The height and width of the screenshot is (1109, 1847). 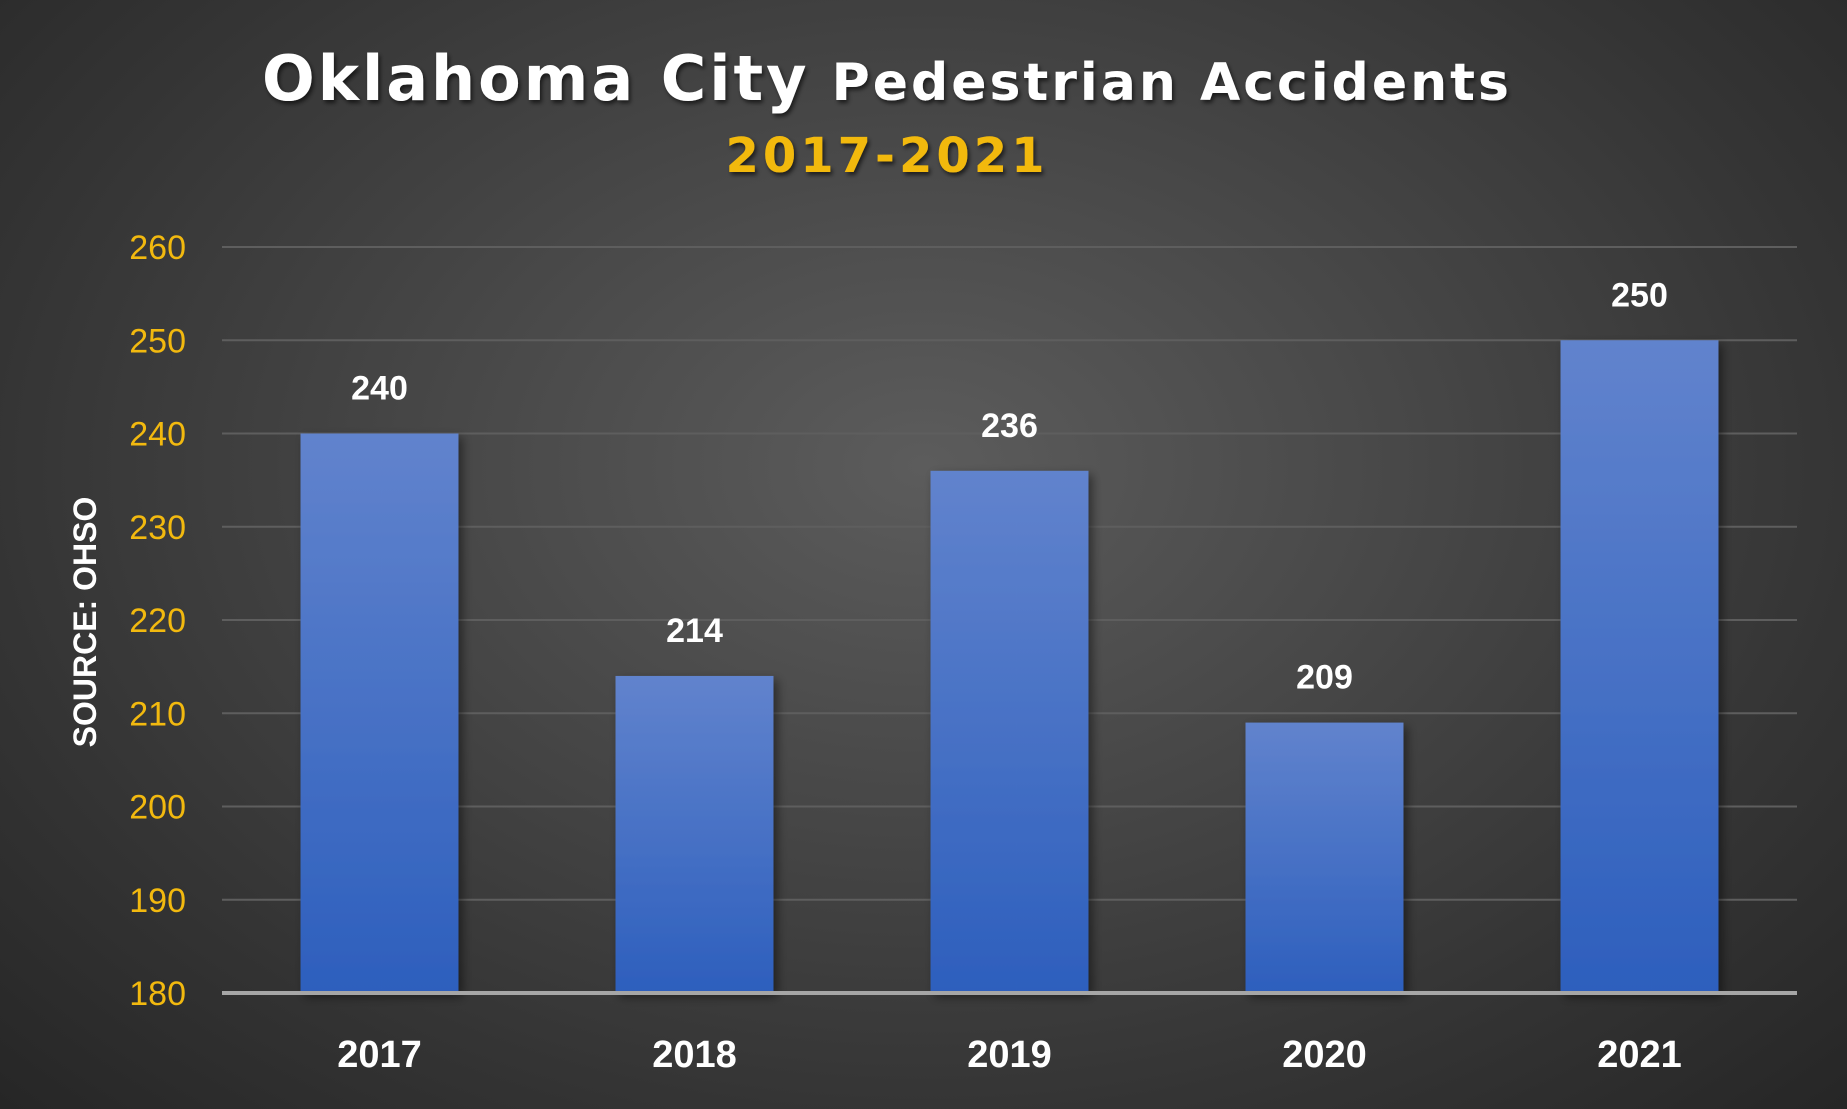 What do you see at coordinates (694, 1055) in the screenshot?
I see `x-tick-label: 2018` at bounding box center [694, 1055].